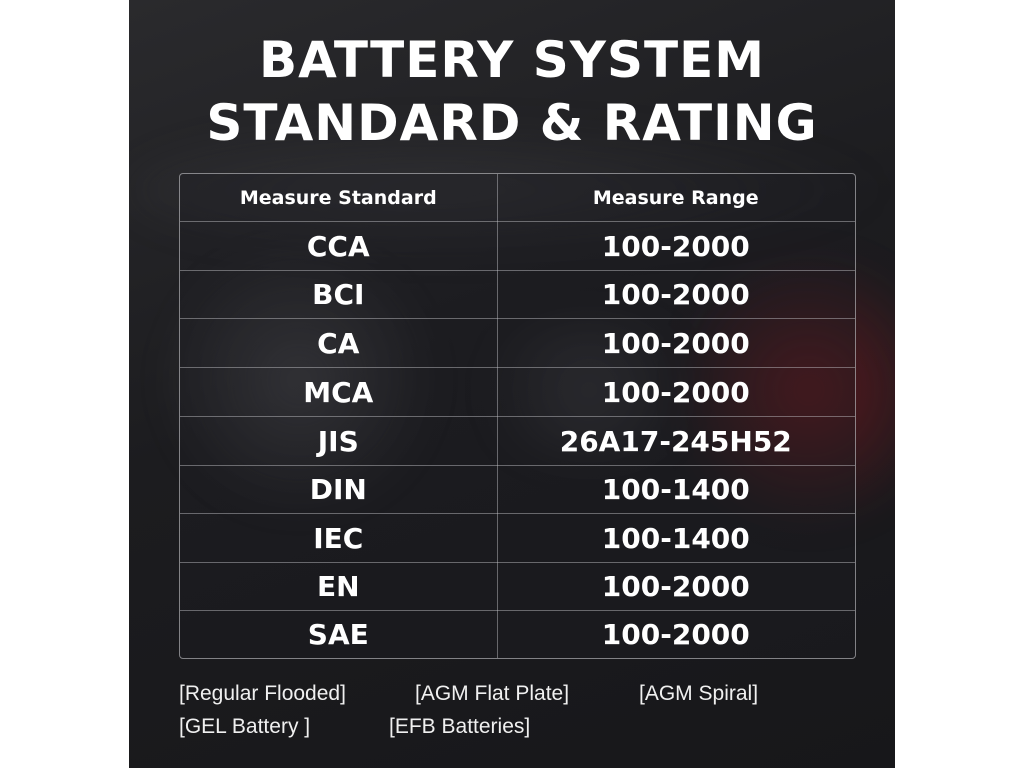  I want to click on background-photo-hand, so click(299, 380).